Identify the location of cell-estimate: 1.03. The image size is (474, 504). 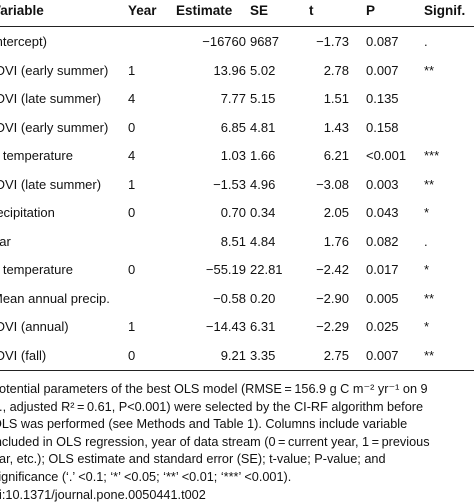
(233, 155).